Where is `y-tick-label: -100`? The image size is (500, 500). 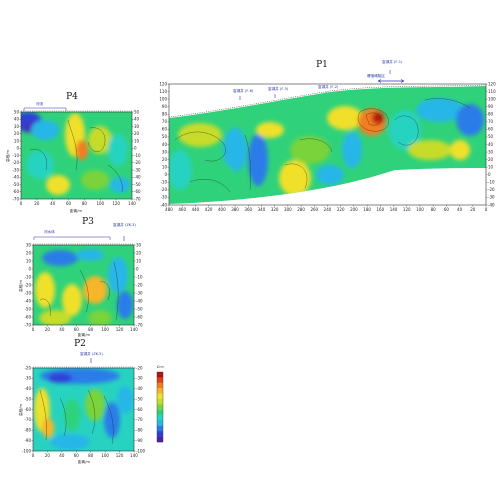
y-tick-label: -100 is located at coordinates (27, 450).